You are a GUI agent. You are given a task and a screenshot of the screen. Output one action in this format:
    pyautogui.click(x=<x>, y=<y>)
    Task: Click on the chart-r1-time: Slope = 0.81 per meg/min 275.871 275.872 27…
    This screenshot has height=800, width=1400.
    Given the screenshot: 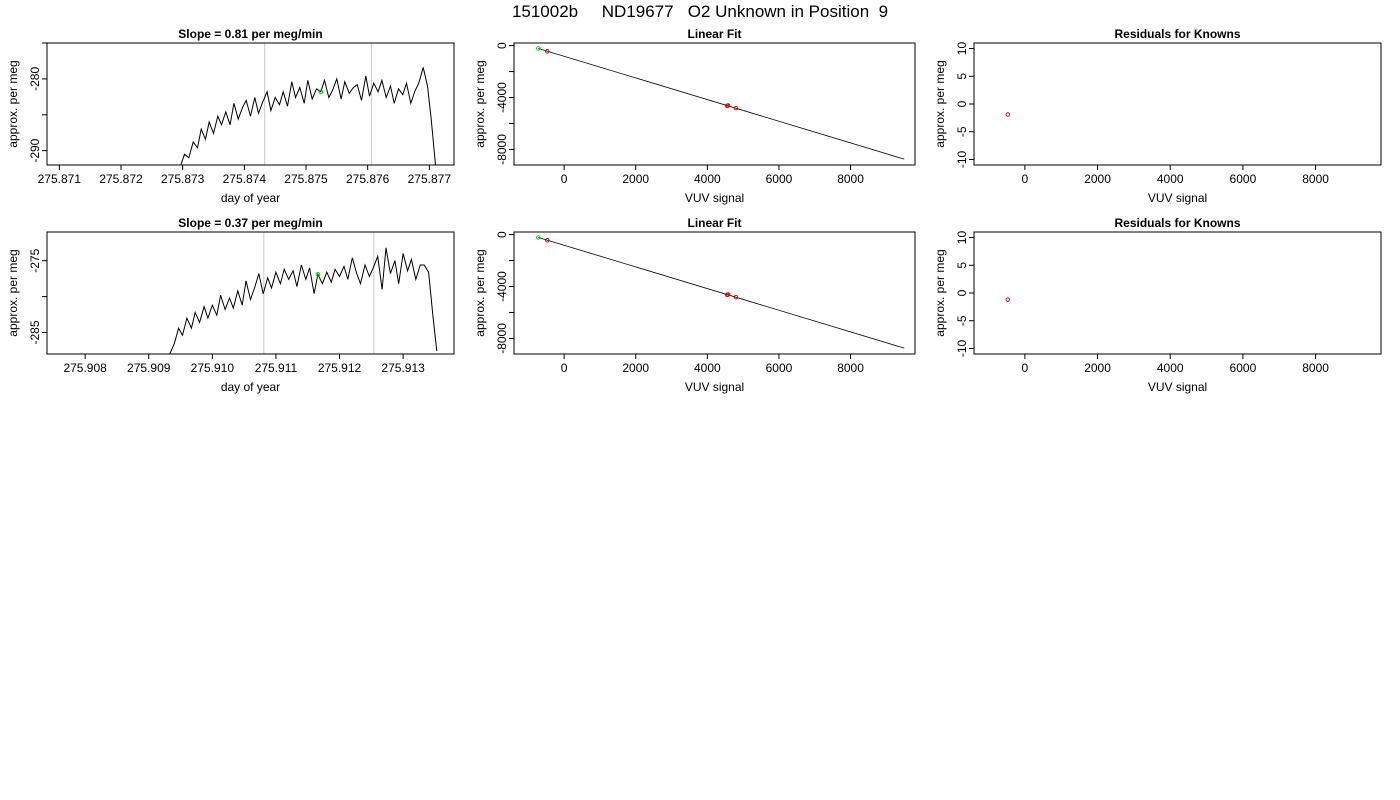 What is the action you would take?
    pyautogui.click(x=230, y=116)
    